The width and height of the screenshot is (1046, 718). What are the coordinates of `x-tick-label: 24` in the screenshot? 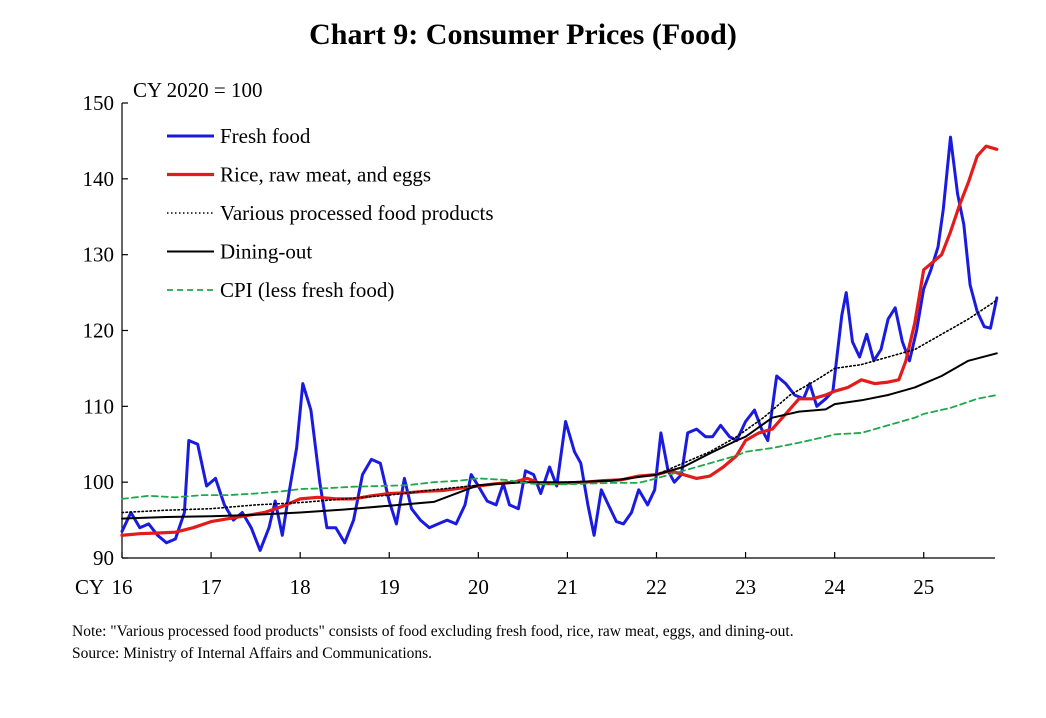 It's located at (835, 587).